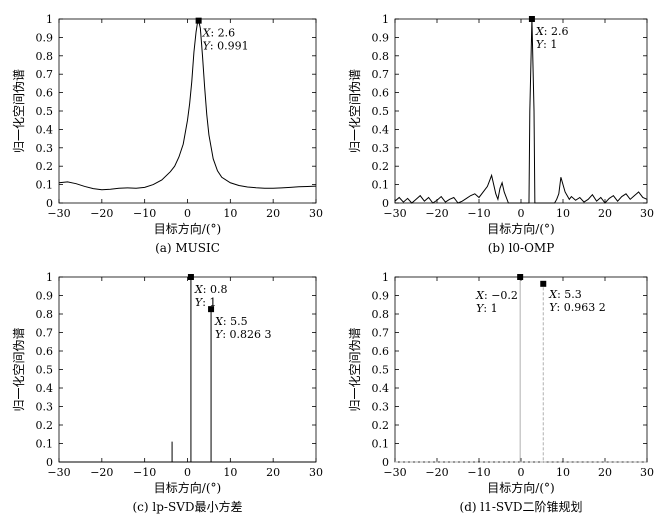  I want to click on marker-label-y-value: : 0.991, so click(229, 46).